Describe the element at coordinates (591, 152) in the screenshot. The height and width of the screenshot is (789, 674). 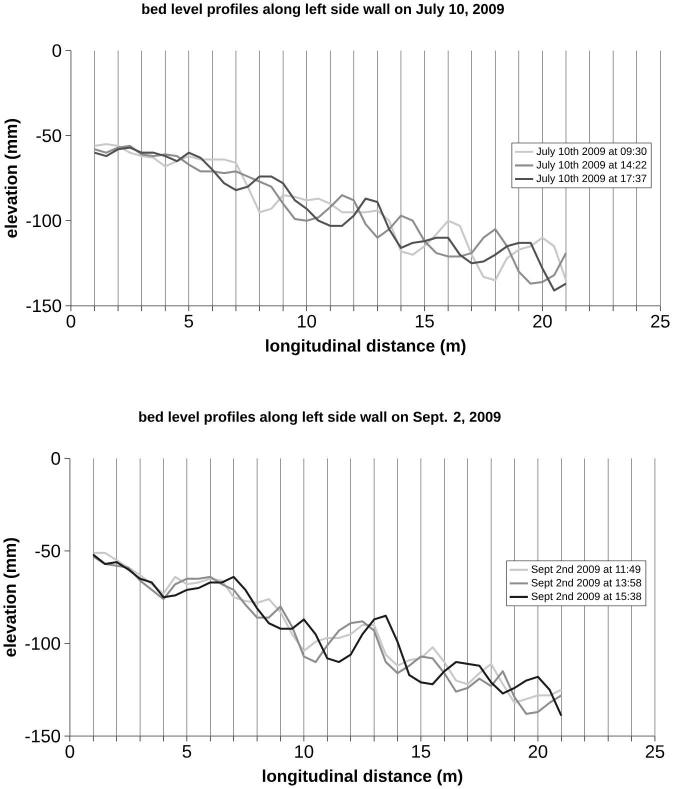
I see `legend-label: July 10th 2009 at 09:30` at that location.